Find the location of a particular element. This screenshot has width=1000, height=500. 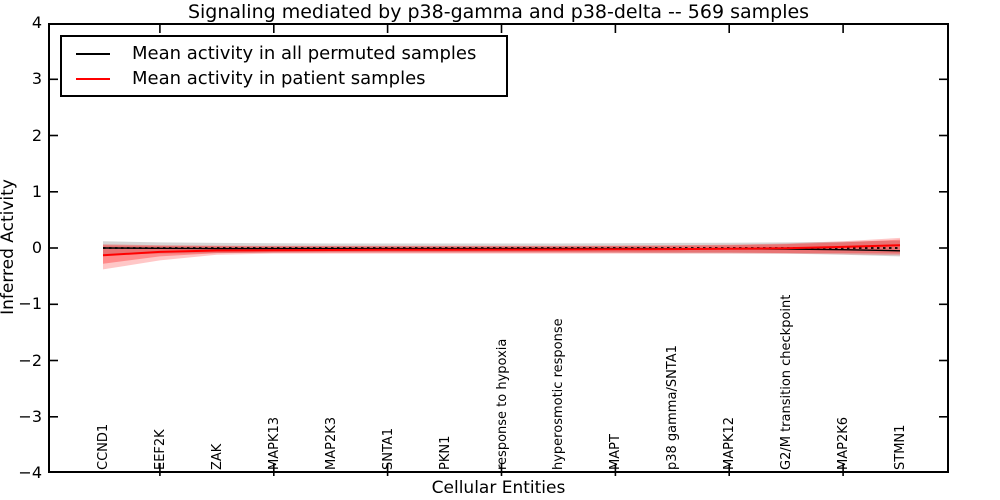

x-category-label: SNTA1 is located at coordinates (388, 448).